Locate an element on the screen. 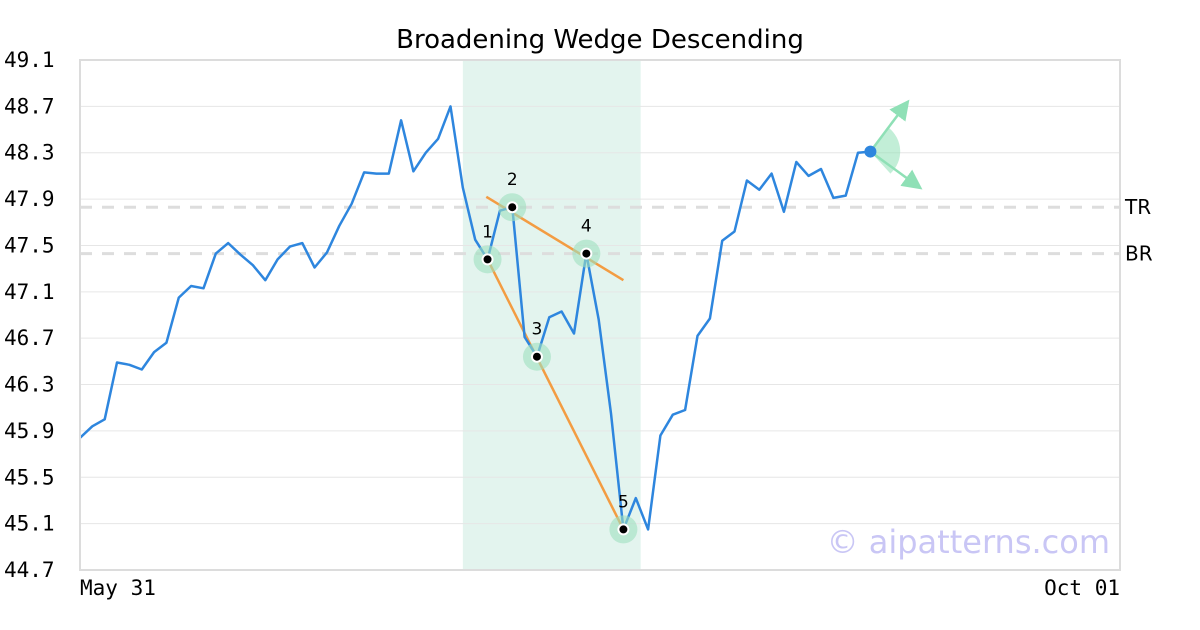  y-tick-label: 48.3 is located at coordinates (29, 153).